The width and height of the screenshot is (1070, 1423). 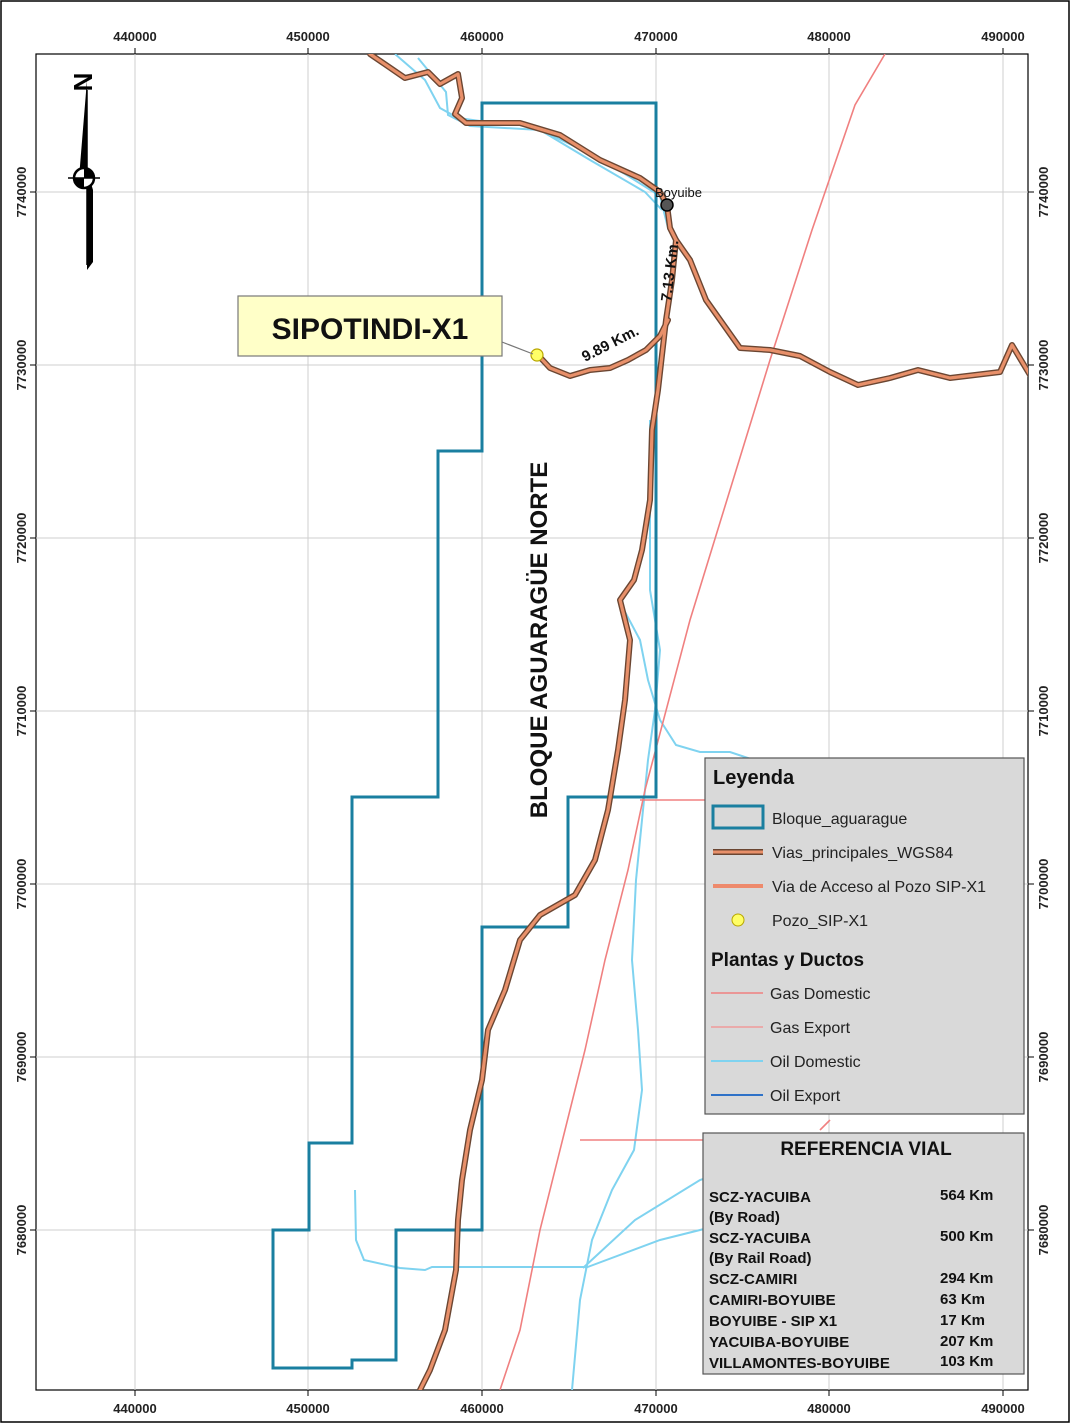 I want to click on reference-route-note: (By Rail Road), so click(x=760, y=1258).